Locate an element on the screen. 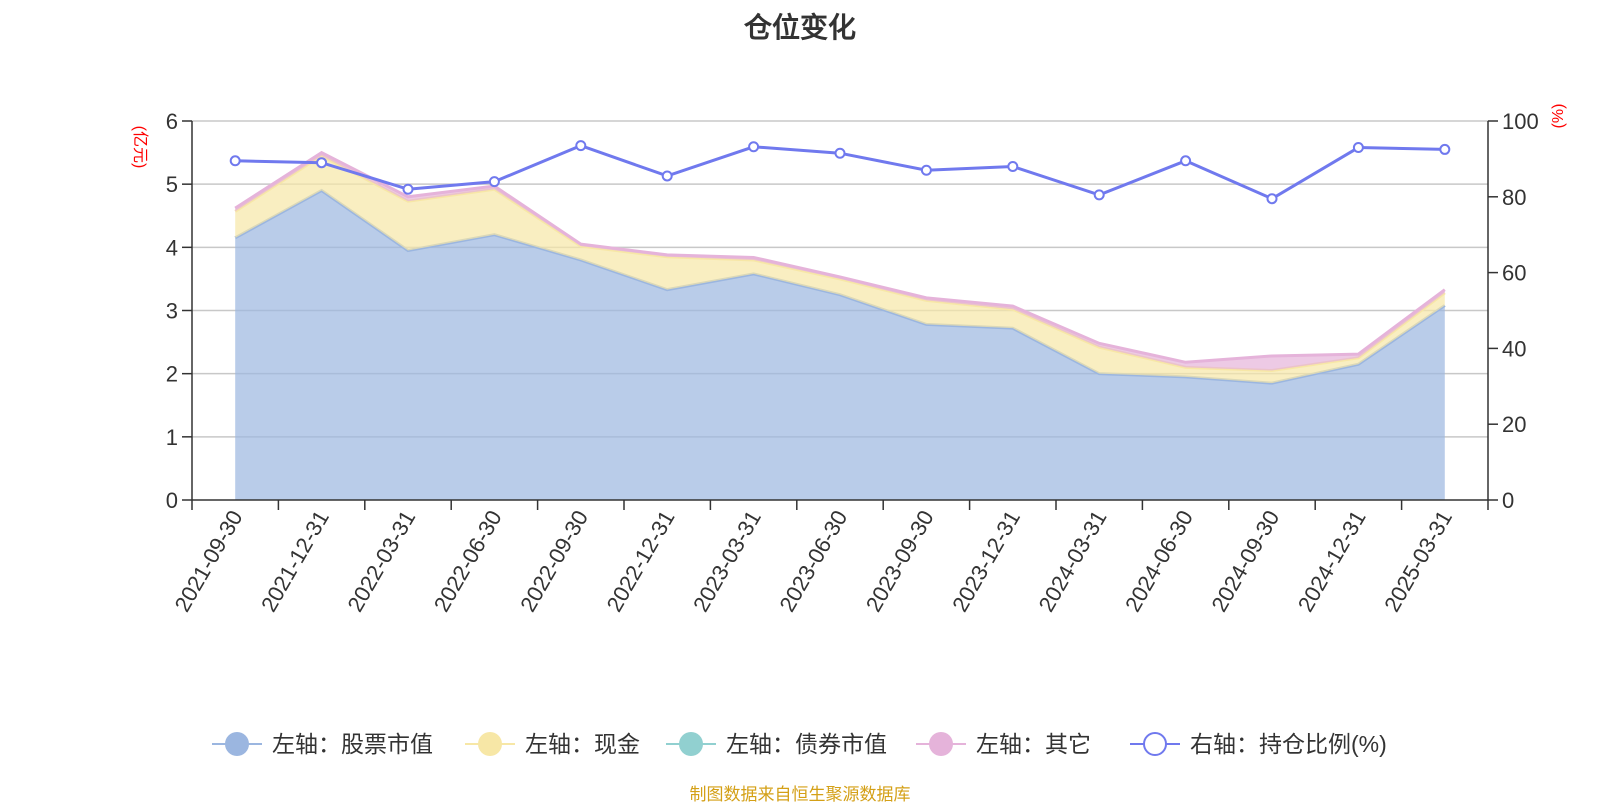  x-tick-label: 2022-03-31 is located at coordinates (381, 561).